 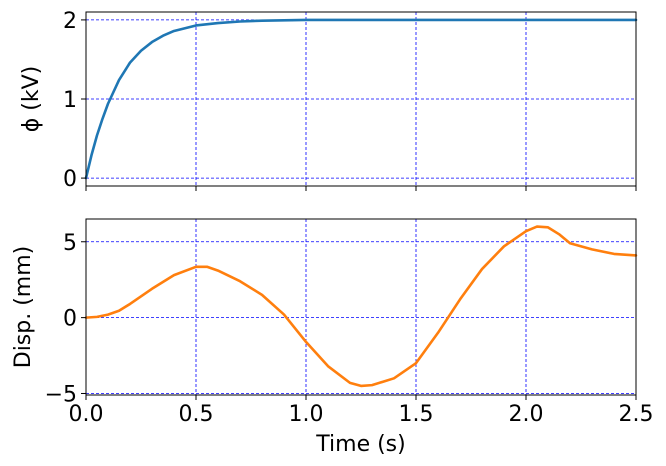 I want to click on x-tick-label: 2.5, so click(x=636, y=414).